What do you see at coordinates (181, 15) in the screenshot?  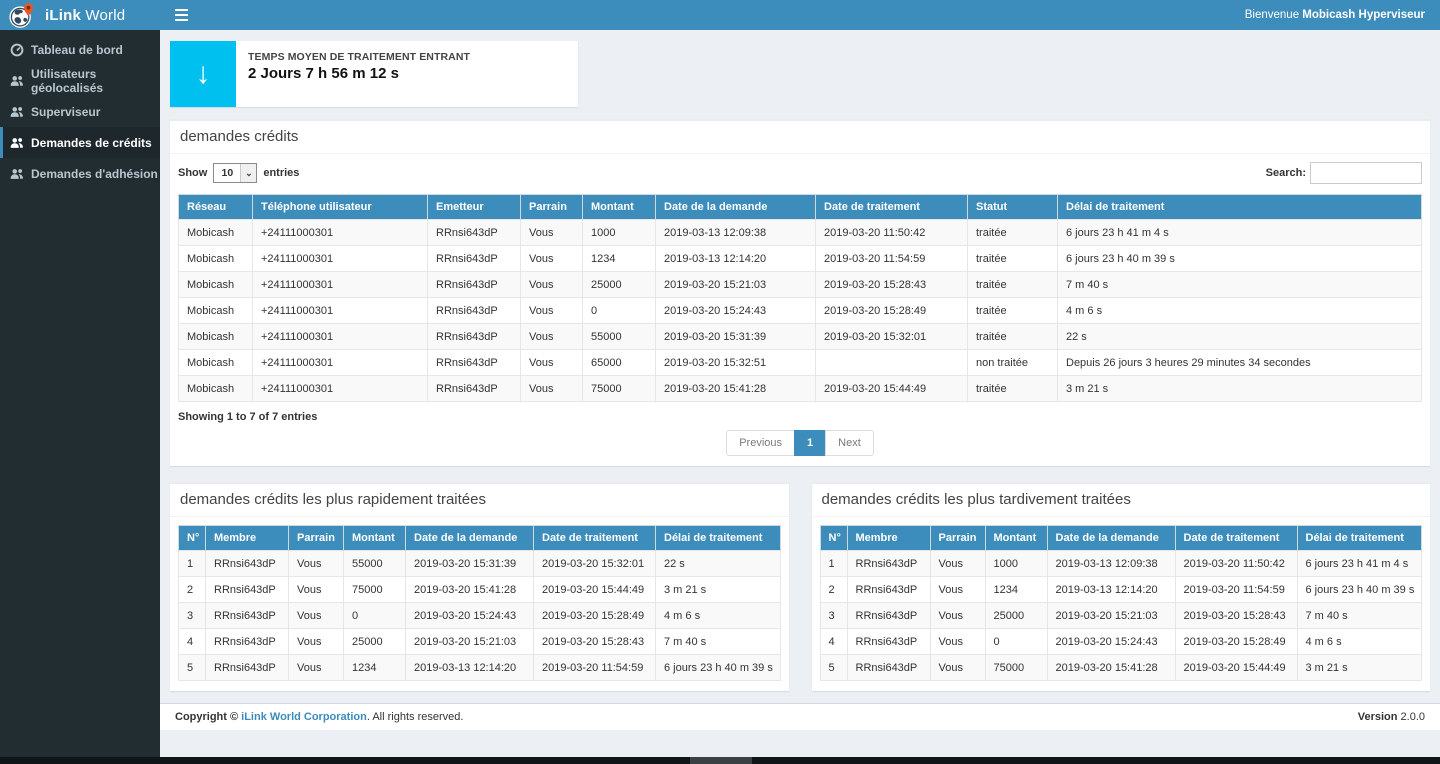 I see `hamburger-icon` at bounding box center [181, 15].